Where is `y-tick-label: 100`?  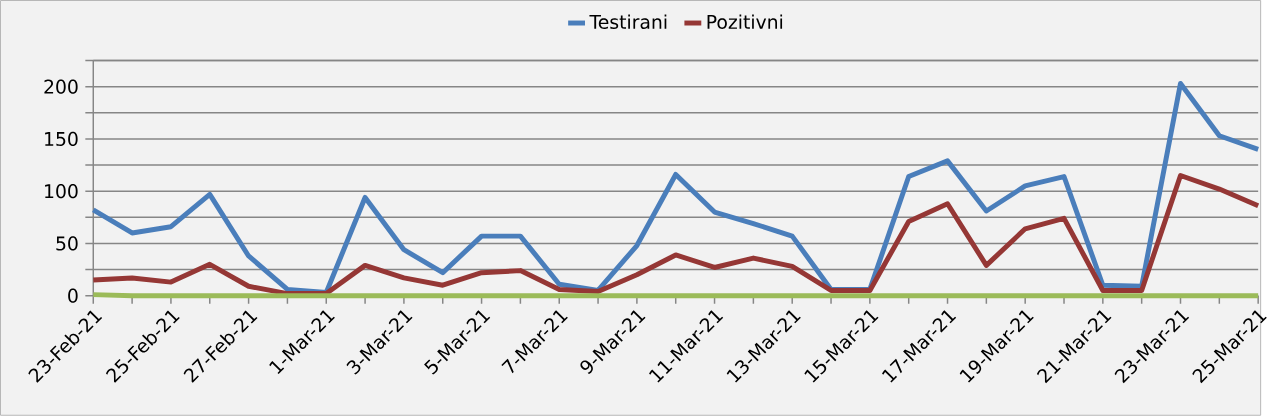 y-tick-label: 100 is located at coordinates (61, 191).